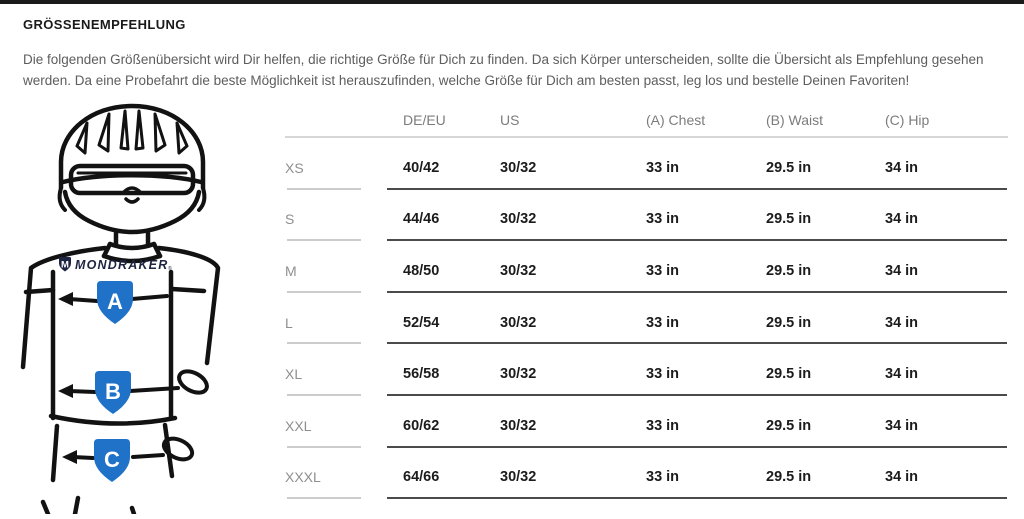 This screenshot has height=519, width=1024. I want to click on table-row-m: M 48/50 30/32 33 in 29.5 in 34 in, so click(646, 267).